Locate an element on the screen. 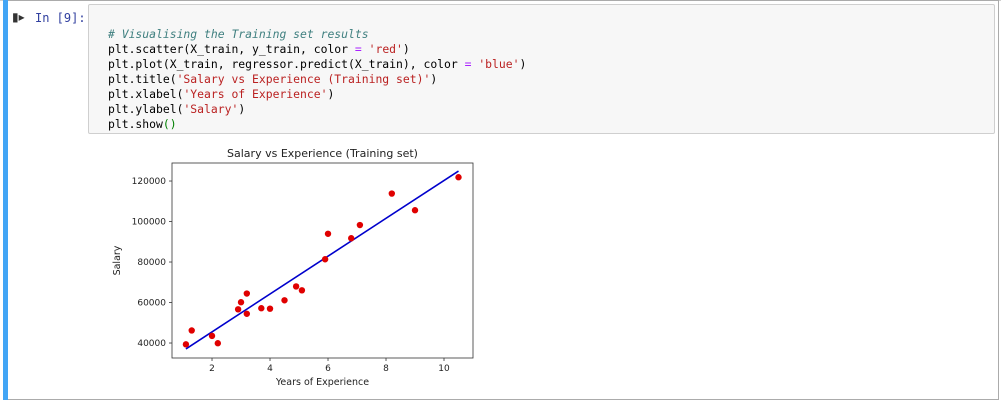  plot-frame is located at coordinates (322, 260).